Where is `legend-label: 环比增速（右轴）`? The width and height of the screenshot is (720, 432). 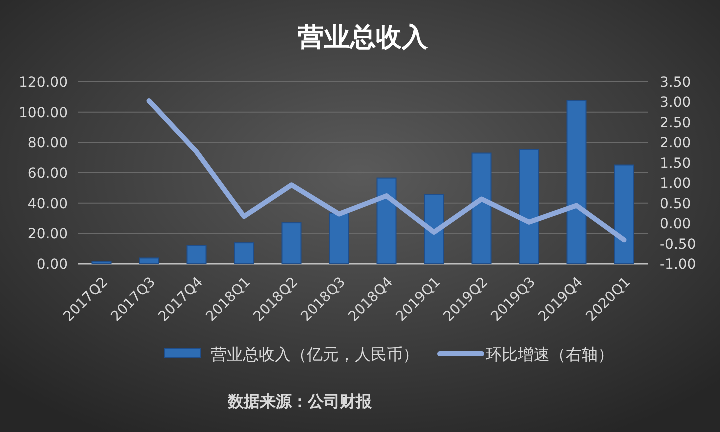
legend-label: 环比增速（右轴） is located at coordinates (550, 354).